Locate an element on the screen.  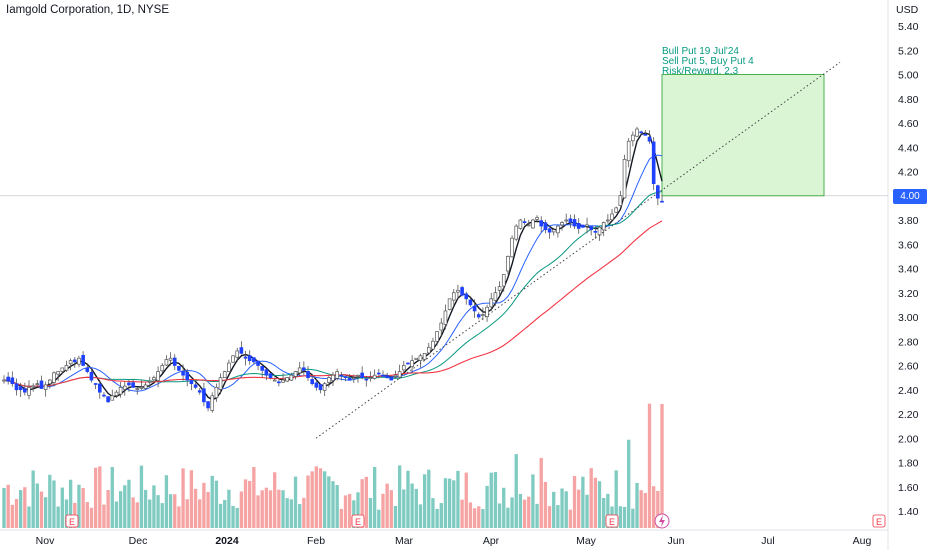
x-tick-label: Jul is located at coordinates (767, 541).